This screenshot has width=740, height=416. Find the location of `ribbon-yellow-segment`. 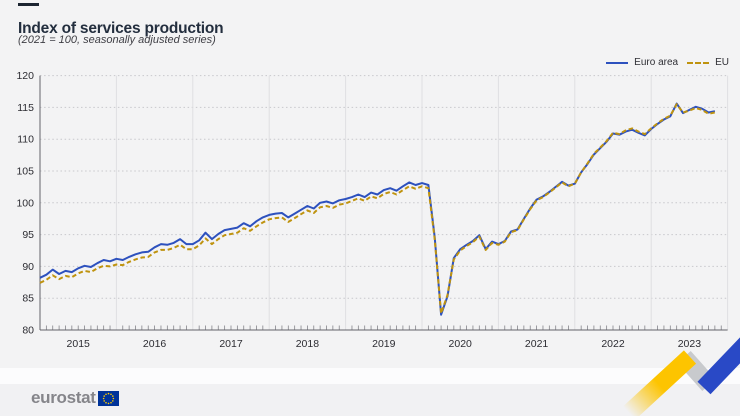

ribbon-yellow-segment is located at coordinates (658, 383).